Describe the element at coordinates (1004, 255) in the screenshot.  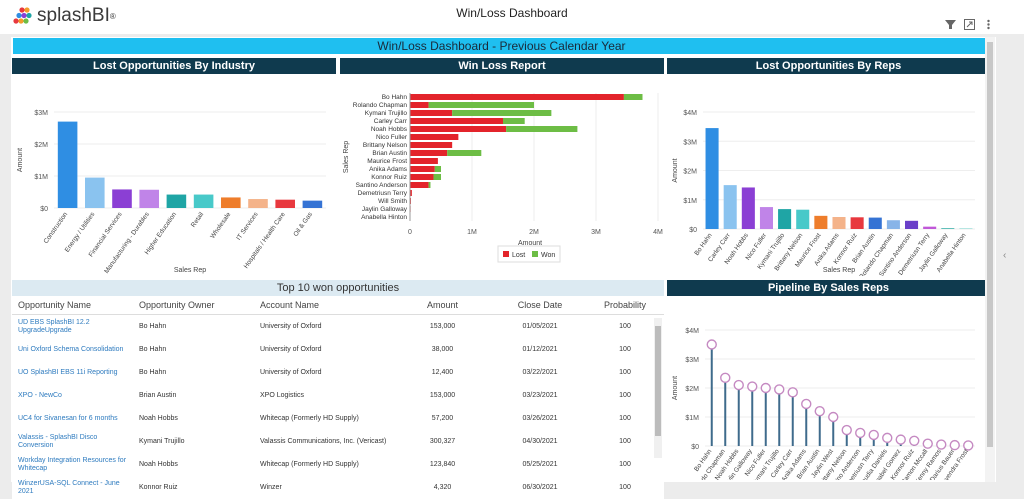
I see `side-panel-chevron-icon: ‹` at that location.